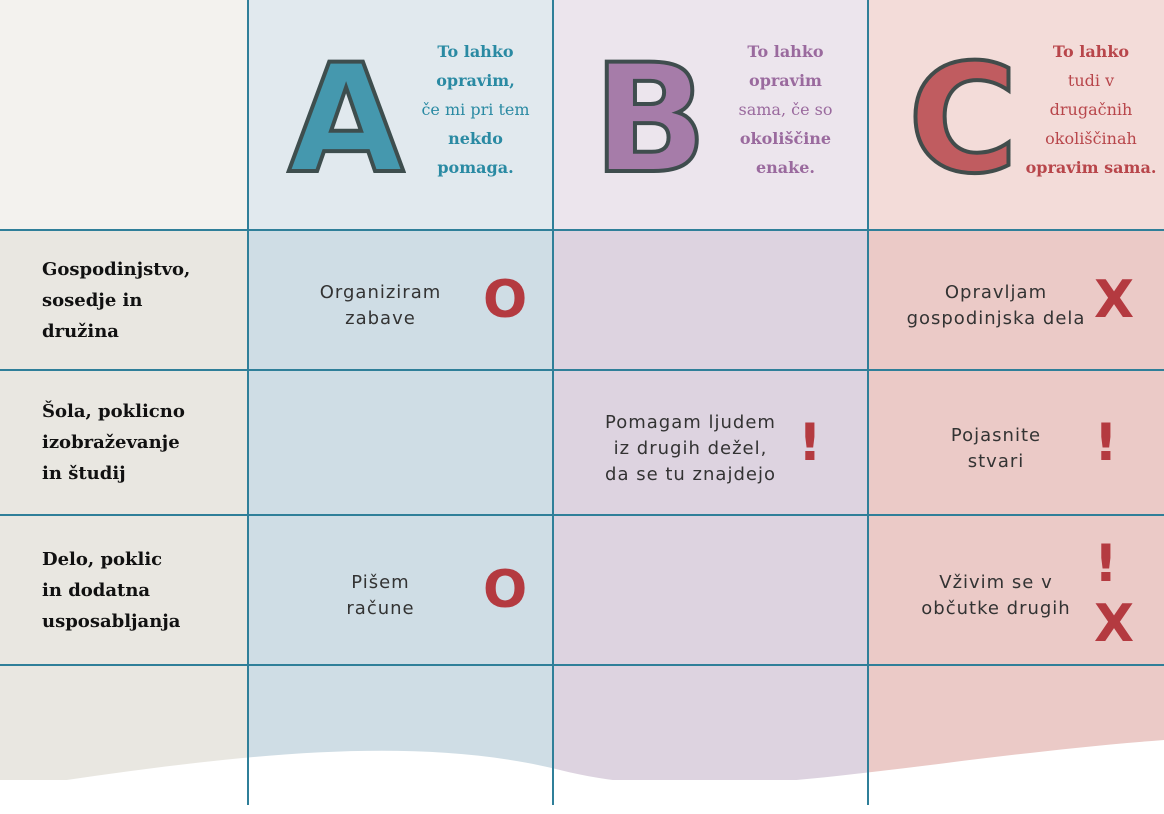 Image resolution: width=1164 pixels, height=814 pixels. What do you see at coordinates (102, 559) in the screenshot?
I see `row-label: Delo, poklic` at bounding box center [102, 559].